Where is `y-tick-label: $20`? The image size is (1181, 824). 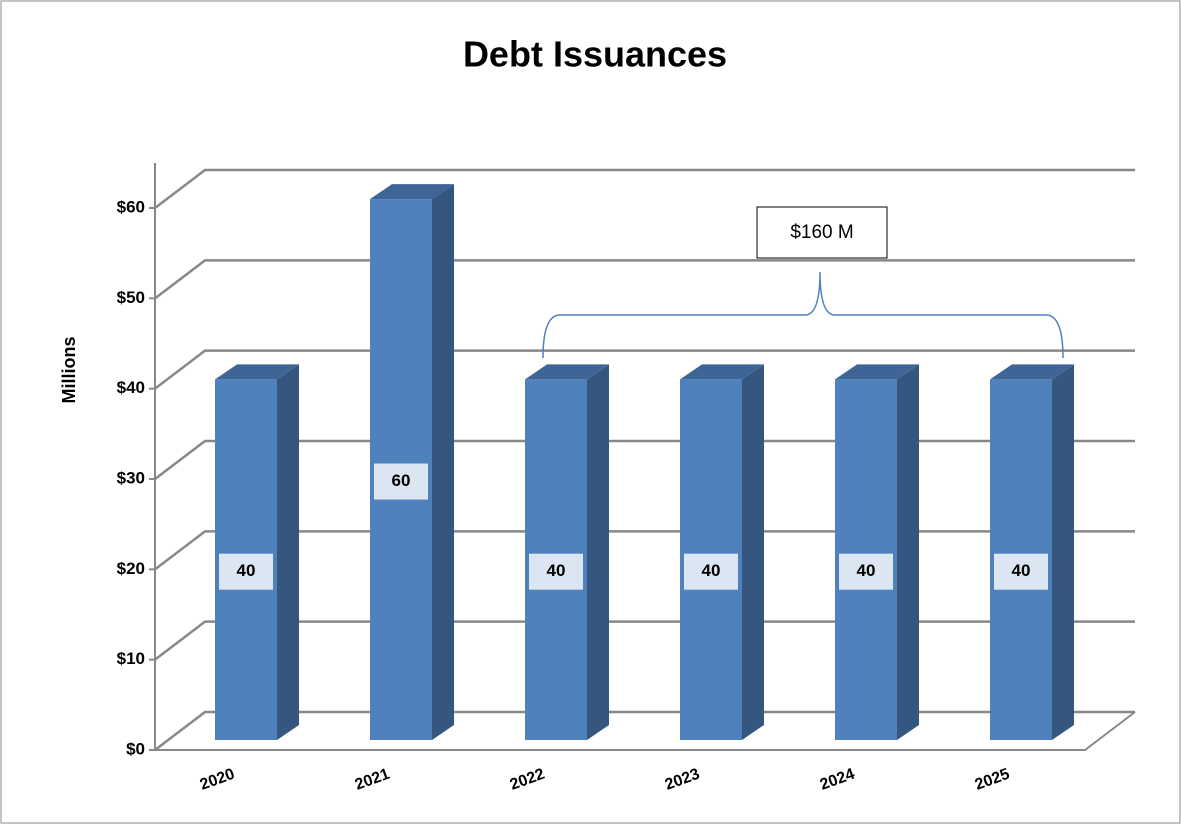
y-tick-label: $20 is located at coordinates (131, 568).